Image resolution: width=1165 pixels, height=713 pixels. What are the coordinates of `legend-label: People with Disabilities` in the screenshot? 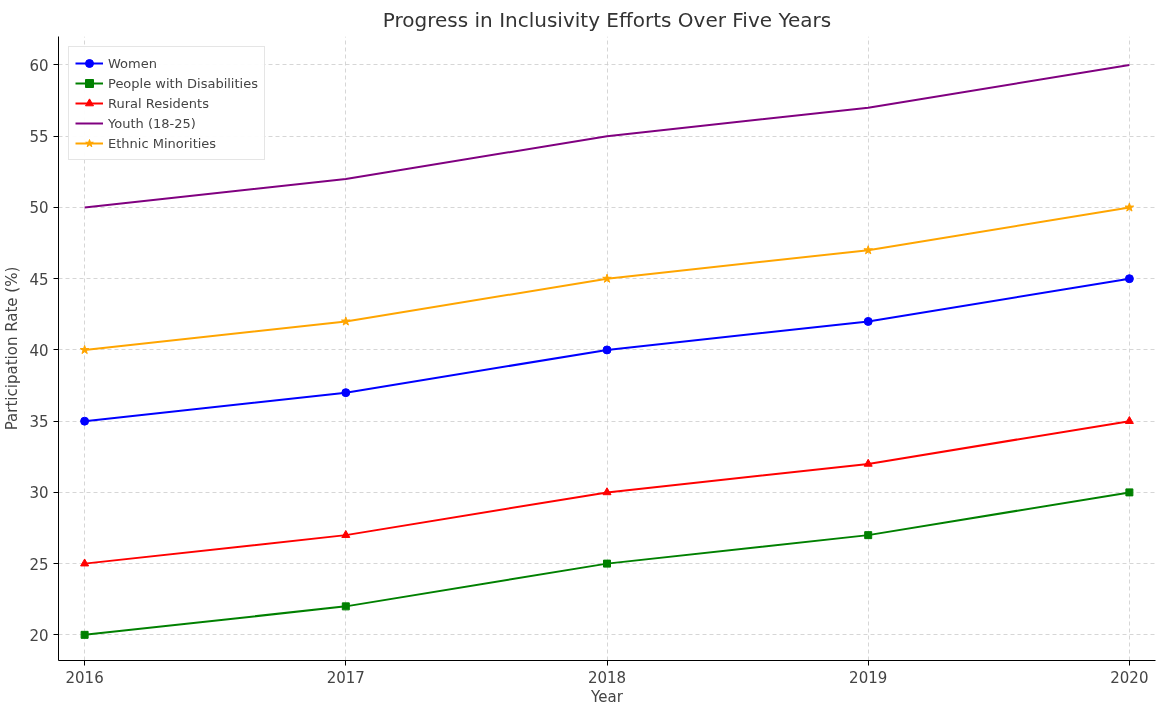 It's located at (183, 83).